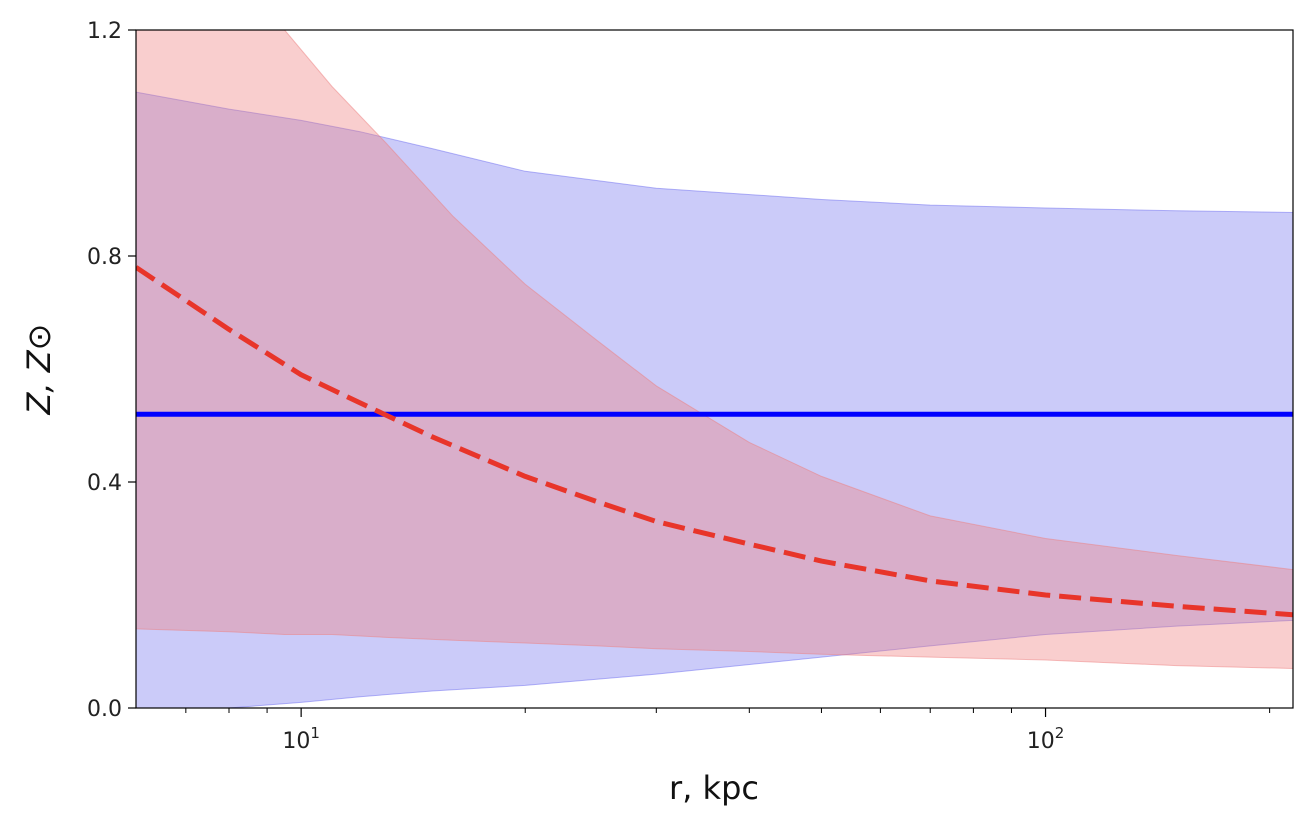 This screenshot has width=1316, height=822. I want to click on y-tick-label: 0.8, so click(104, 257).